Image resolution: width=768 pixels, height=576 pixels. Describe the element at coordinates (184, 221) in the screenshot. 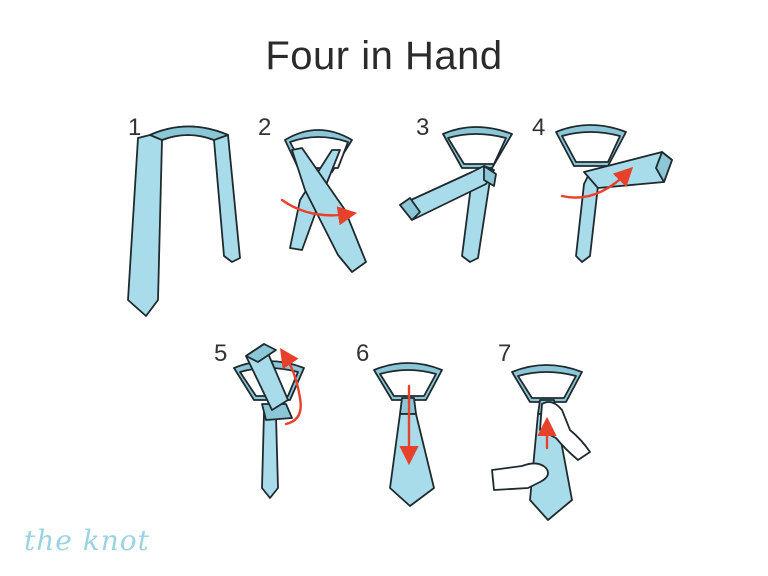

I see `step-1-illustration` at that location.